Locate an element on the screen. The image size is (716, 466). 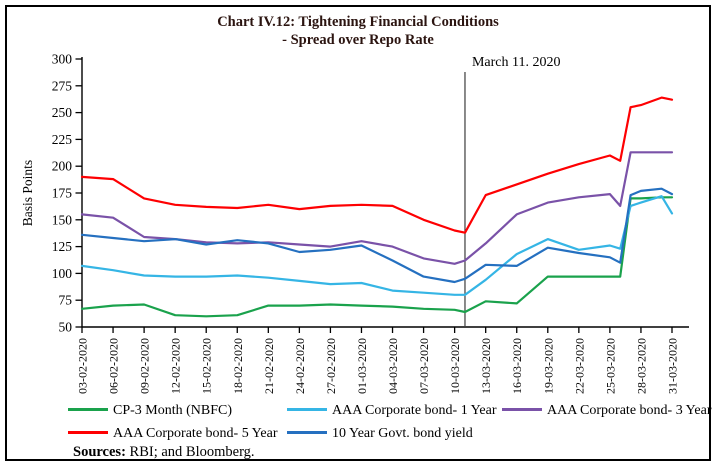
sources-note: Sources: RBI; and Bloomberg. is located at coordinates (164, 452).